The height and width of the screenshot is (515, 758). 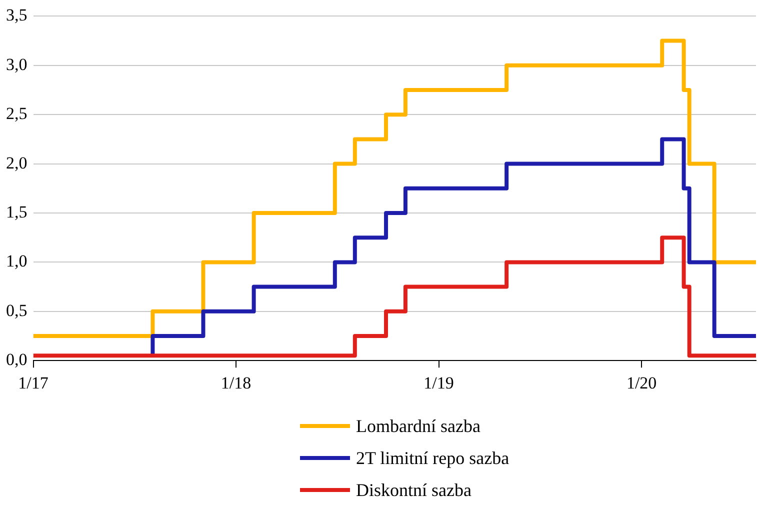 I want to click on y-tick-label: 3,5, so click(x=17, y=15).